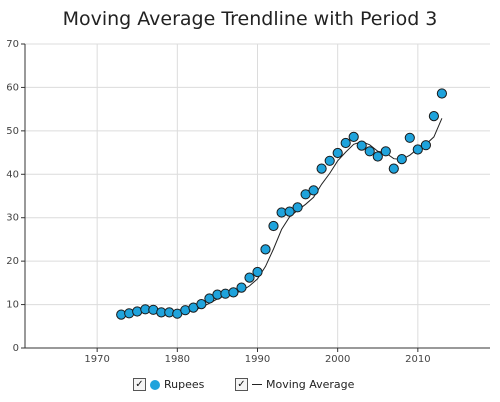  I want to click on legend-label-rupees: Rupees, so click(184, 384).